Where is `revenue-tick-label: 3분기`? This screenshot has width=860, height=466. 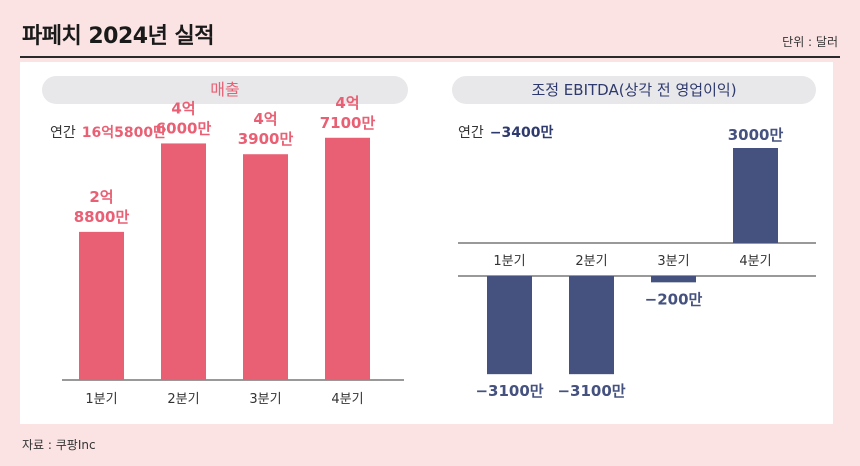
revenue-tick-label: 3분기 is located at coordinates (265, 399).